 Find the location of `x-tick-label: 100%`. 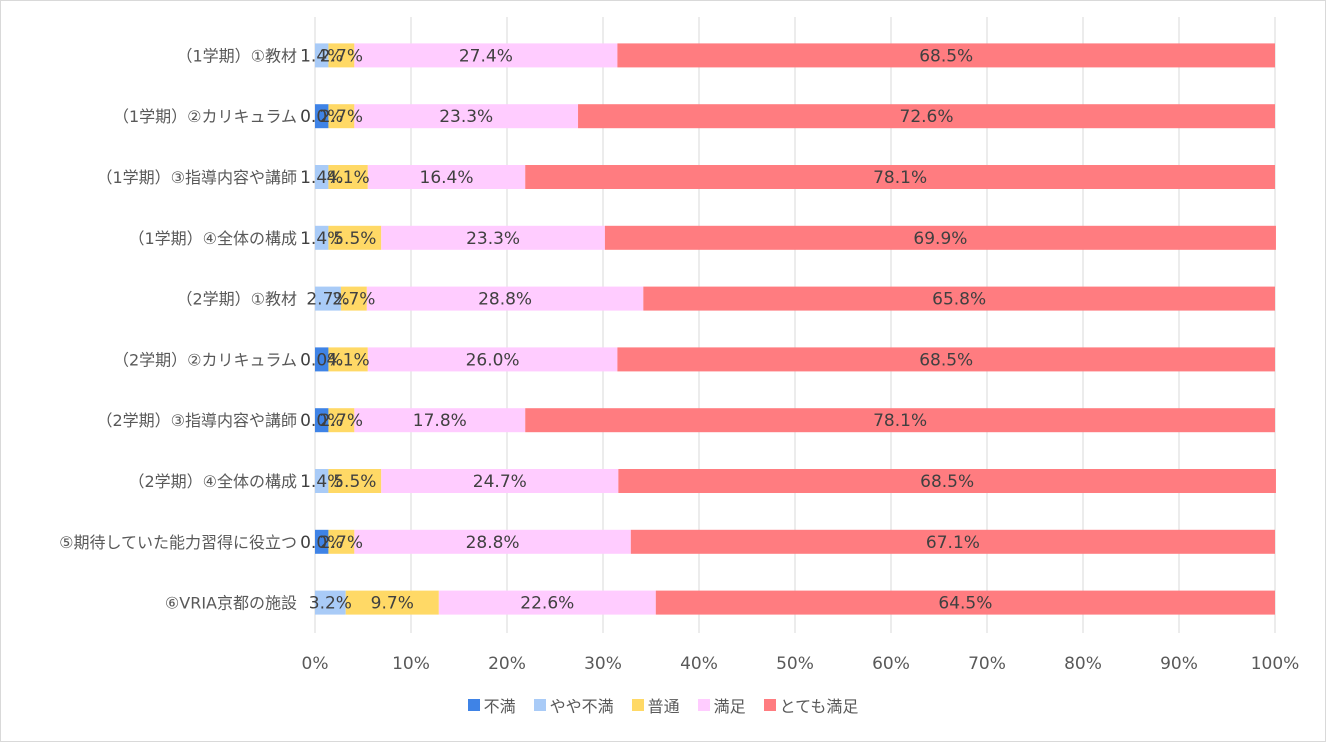

x-tick-label: 100% is located at coordinates (1275, 664).